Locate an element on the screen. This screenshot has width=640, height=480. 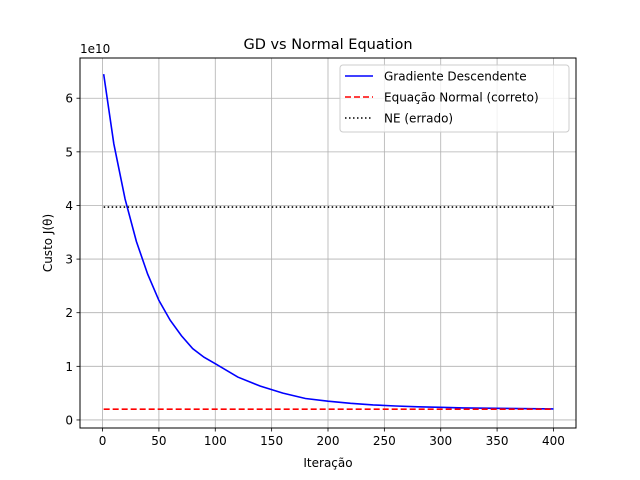
x-tick-label: 150 is located at coordinates (271, 441).